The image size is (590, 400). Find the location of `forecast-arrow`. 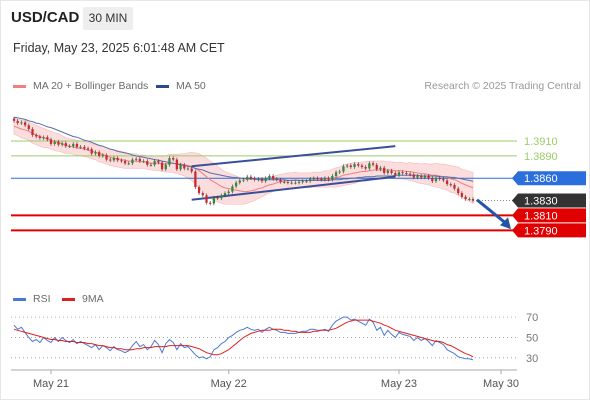

forecast-arrow is located at coordinates (493, 214).